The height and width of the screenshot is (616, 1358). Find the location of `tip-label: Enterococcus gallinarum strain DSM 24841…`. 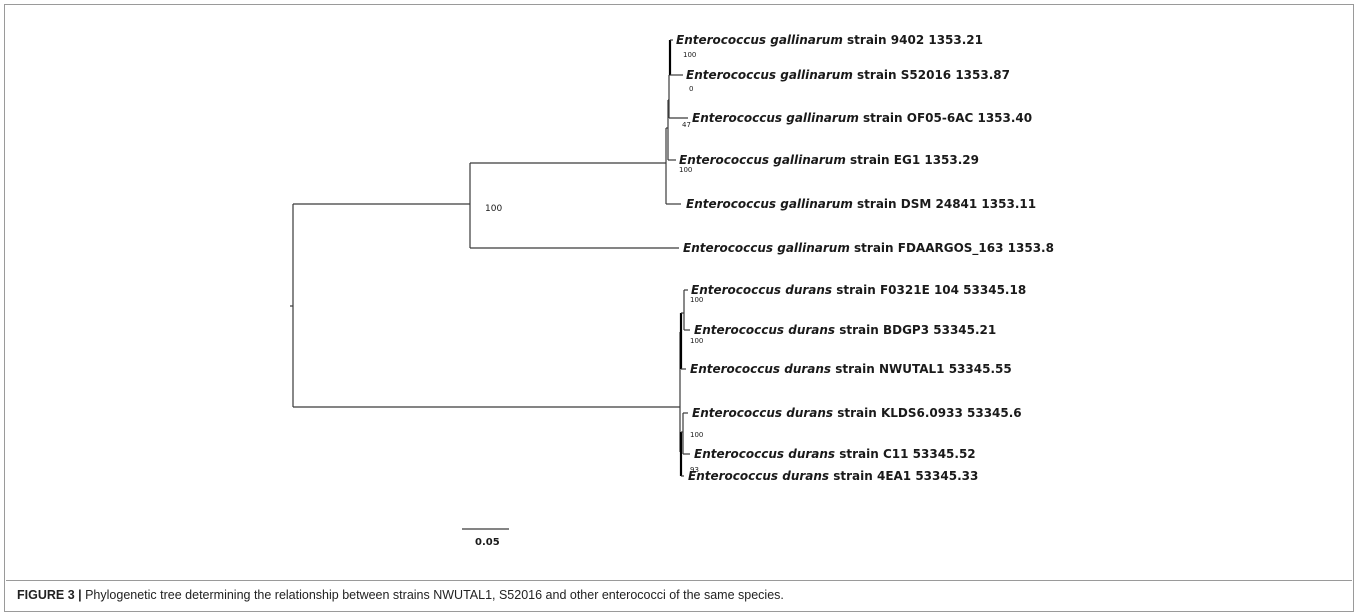

tip-label: Enterococcus gallinarum strain DSM 24841… is located at coordinates (861, 204).